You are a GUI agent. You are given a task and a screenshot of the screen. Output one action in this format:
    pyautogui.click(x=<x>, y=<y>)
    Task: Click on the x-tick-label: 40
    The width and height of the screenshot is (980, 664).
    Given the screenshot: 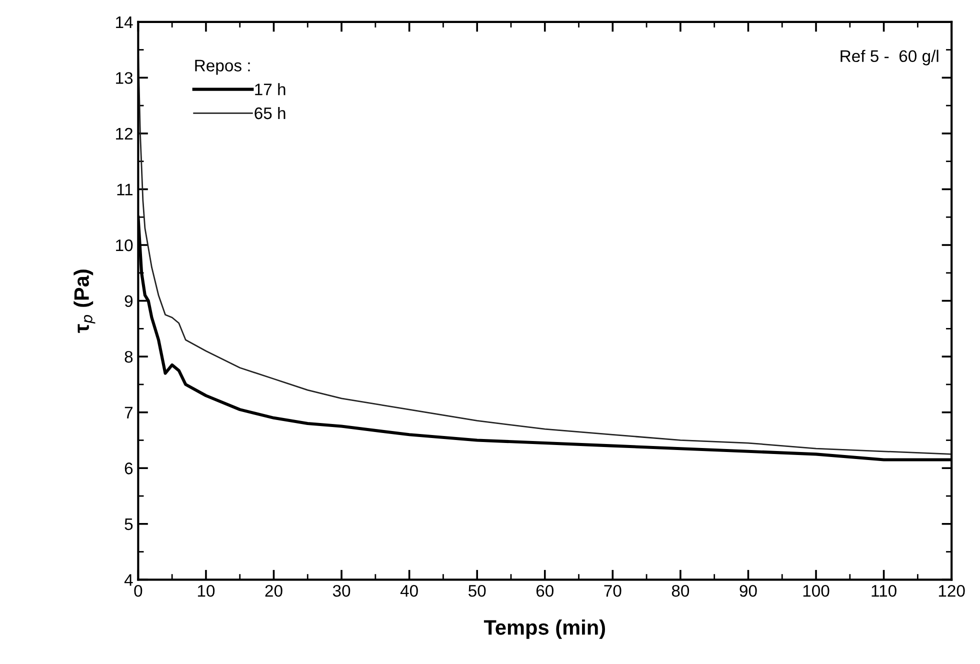 What is the action you would take?
    pyautogui.click(x=409, y=590)
    